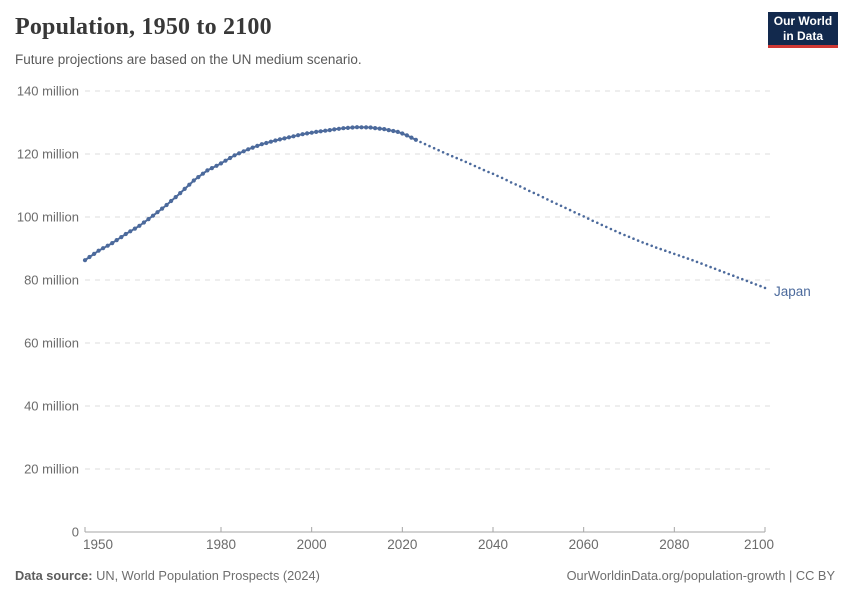  What do you see at coordinates (810, 575) in the screenshot?
I see `license-text: | CC BY` at bounding box center [810, 575].